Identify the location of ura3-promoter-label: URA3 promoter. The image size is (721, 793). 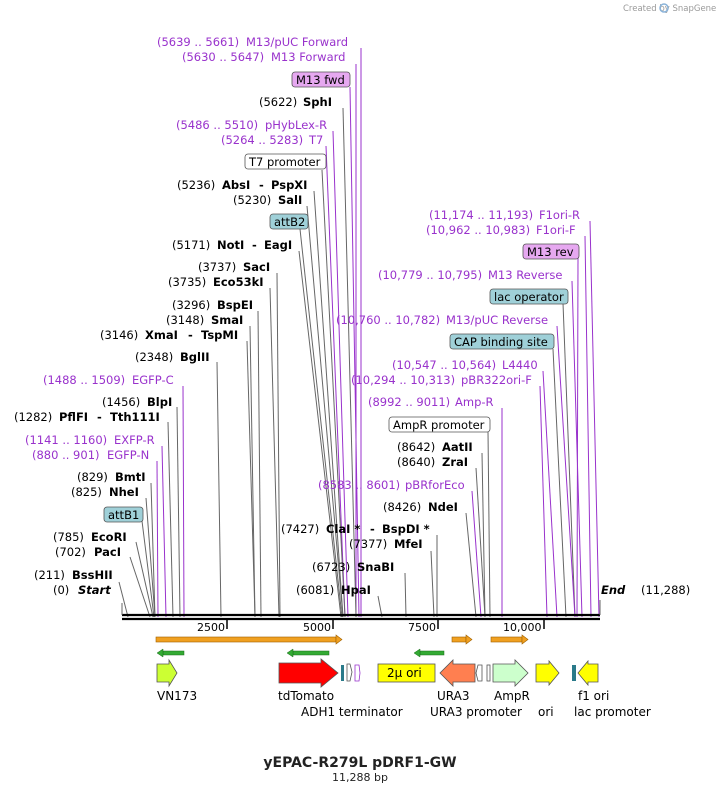
(476, 712).